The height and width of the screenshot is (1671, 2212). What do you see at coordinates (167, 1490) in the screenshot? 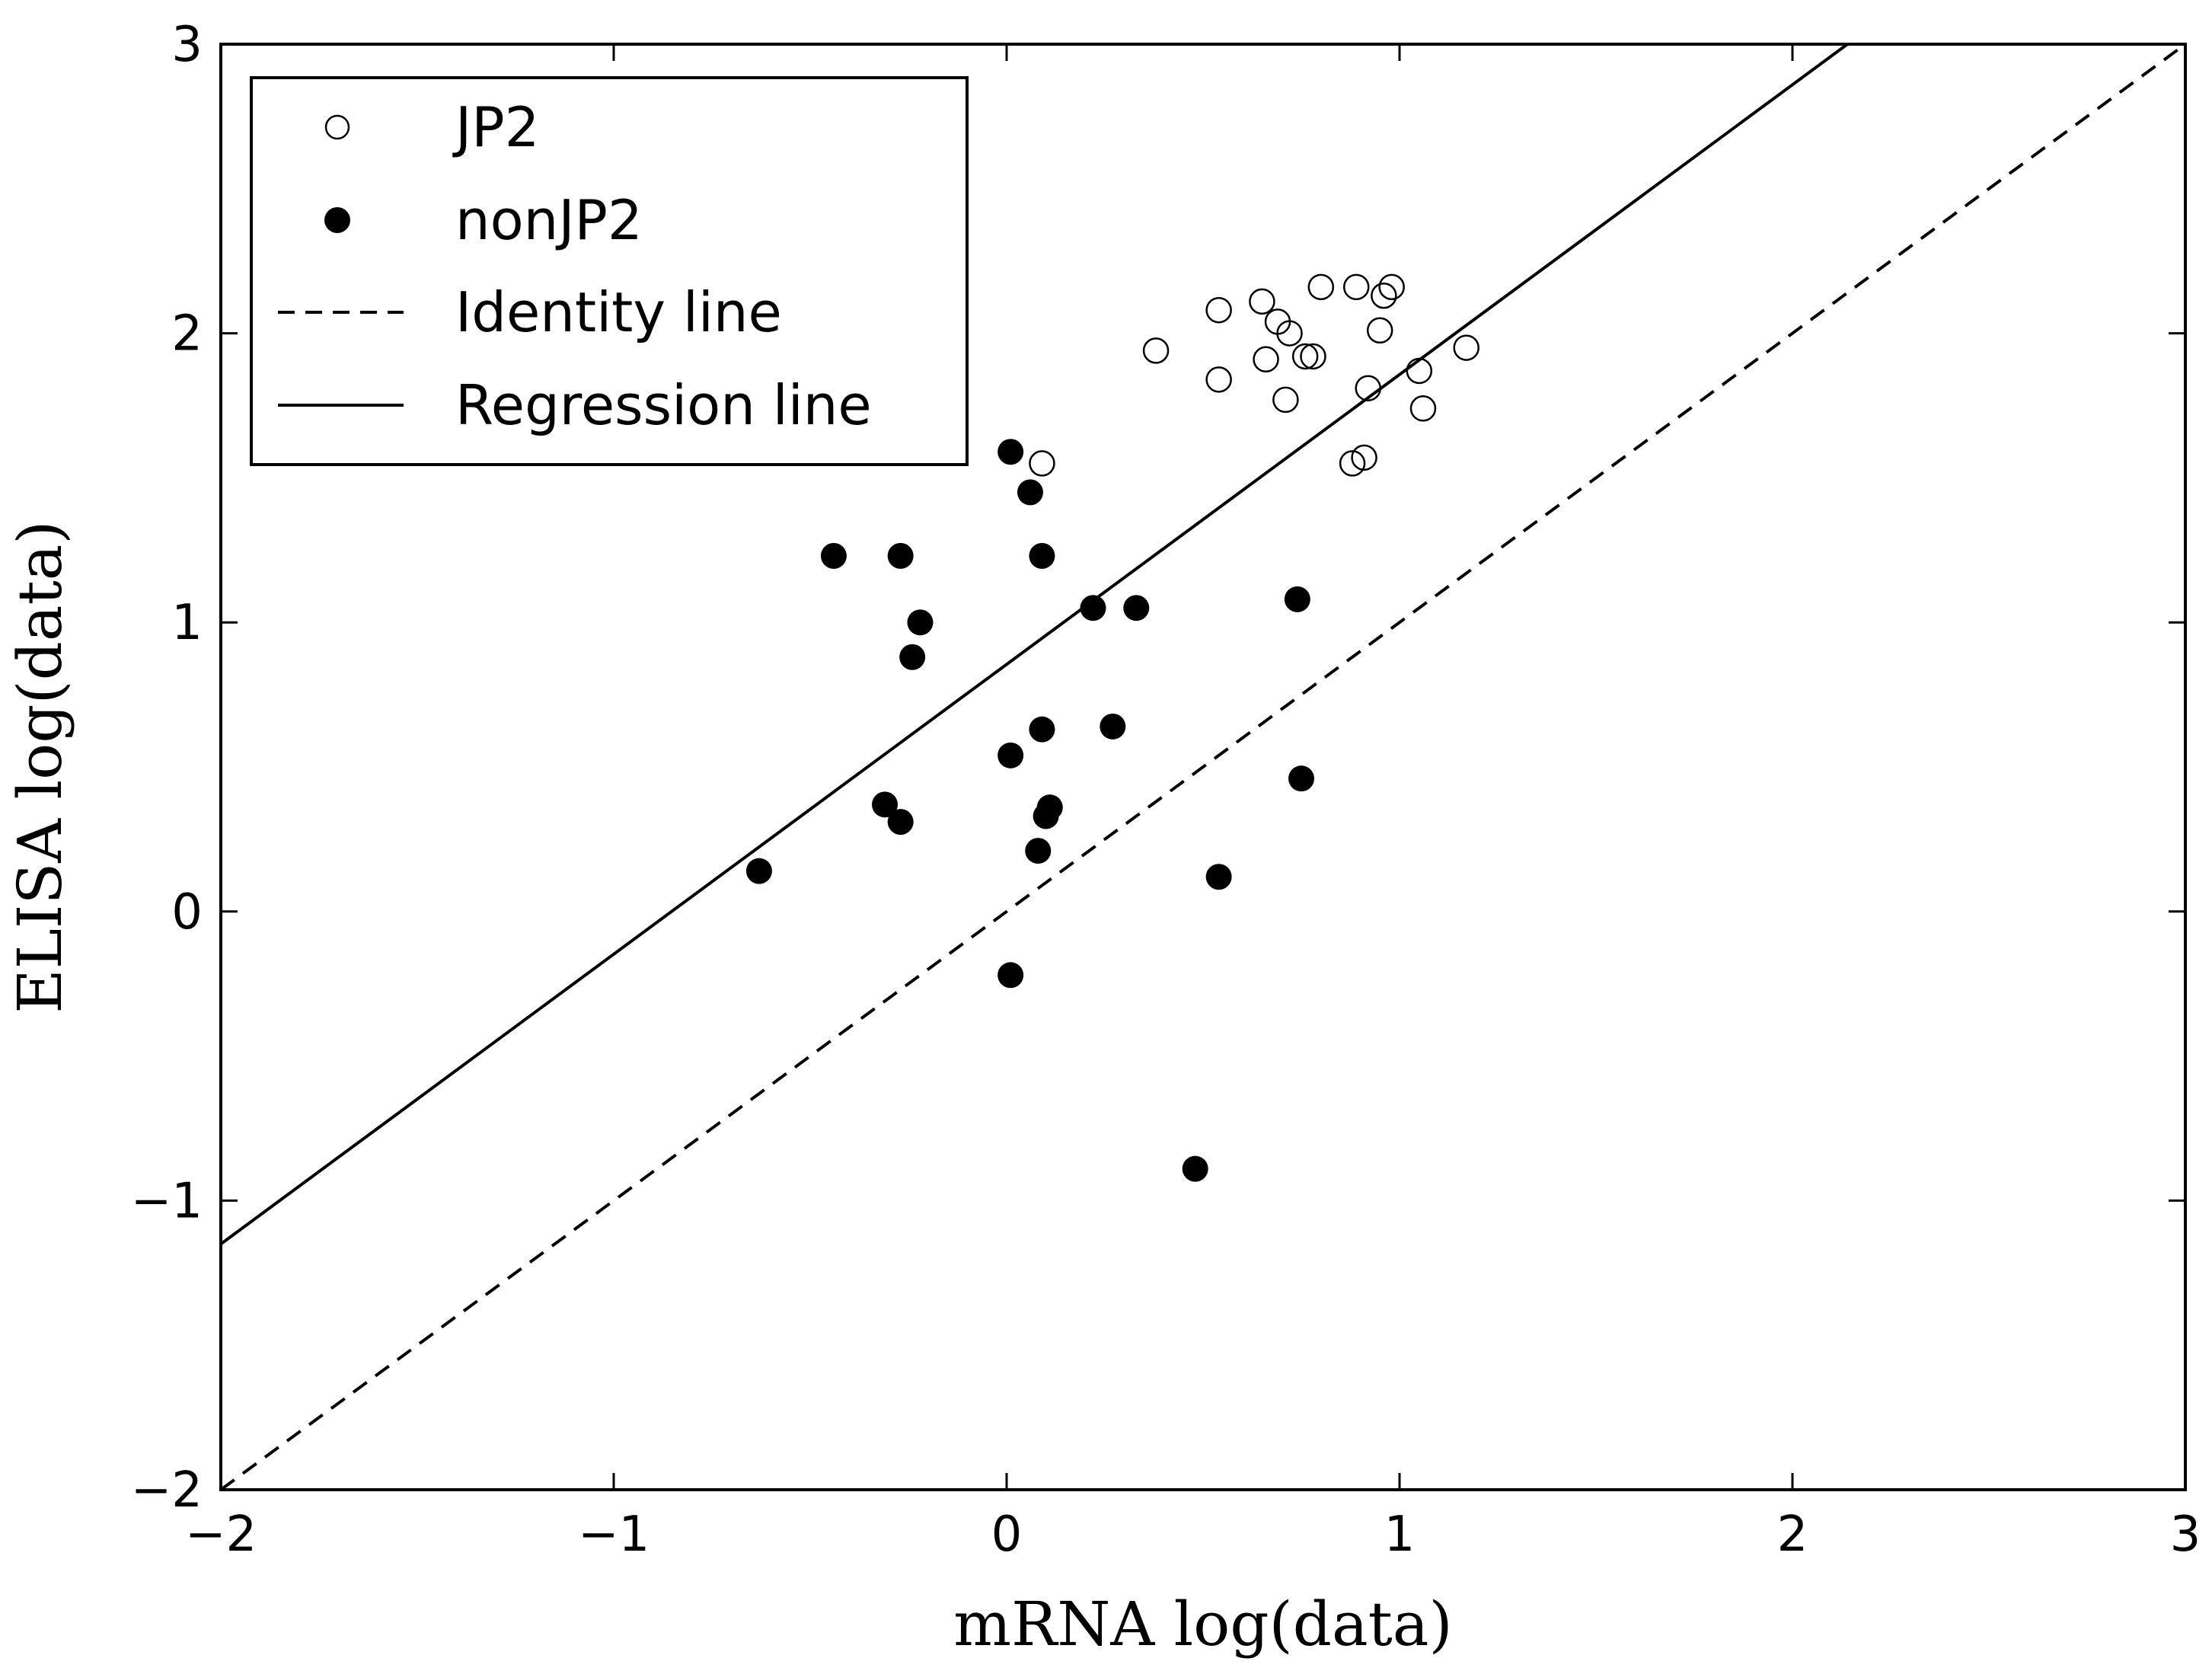
I see `y-tick-label: −2` at bounding box center [167, 1490].